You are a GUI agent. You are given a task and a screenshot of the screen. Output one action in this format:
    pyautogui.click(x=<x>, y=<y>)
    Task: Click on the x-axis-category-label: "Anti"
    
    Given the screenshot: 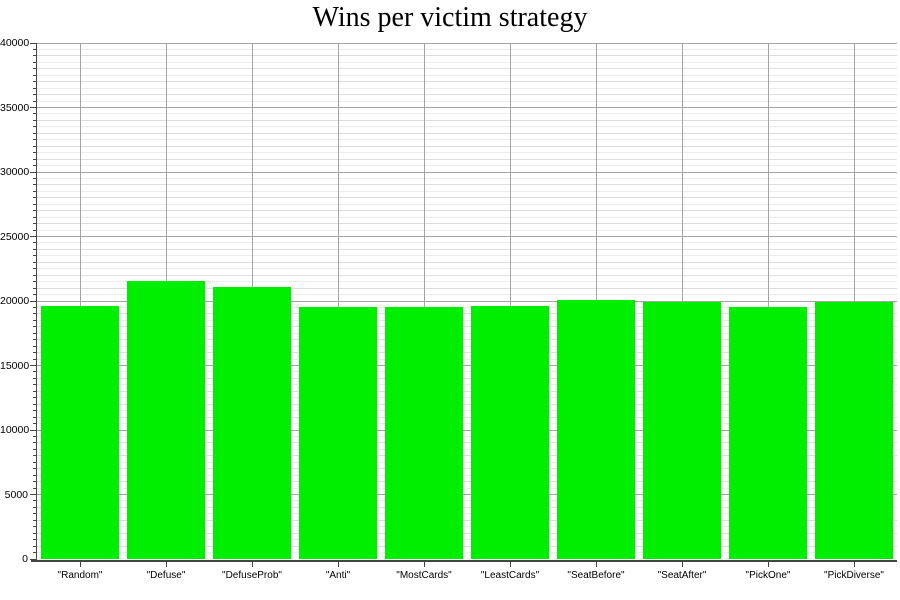 What is the action you would take?
    pyautogui.click(x=338, y=575)
    